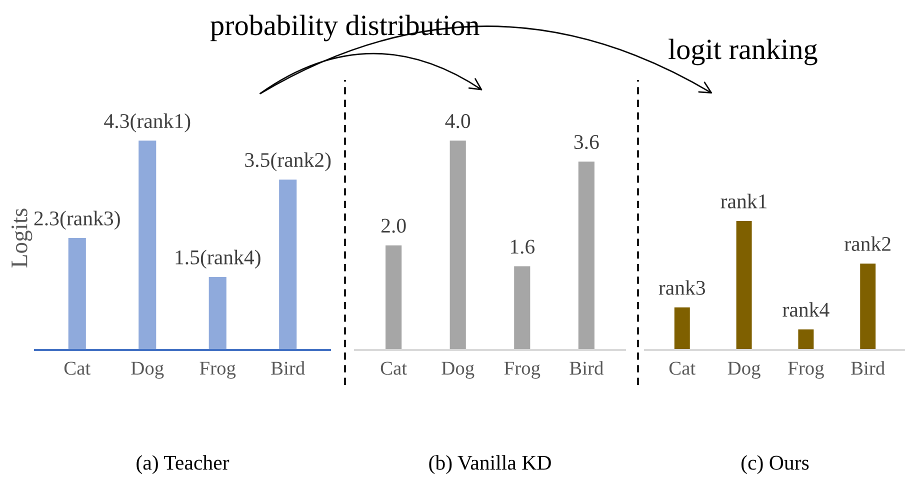 The width and height of the screenshot is (905, 483). I want to click on data-label: 3.5(rank2), so click(288, 162).